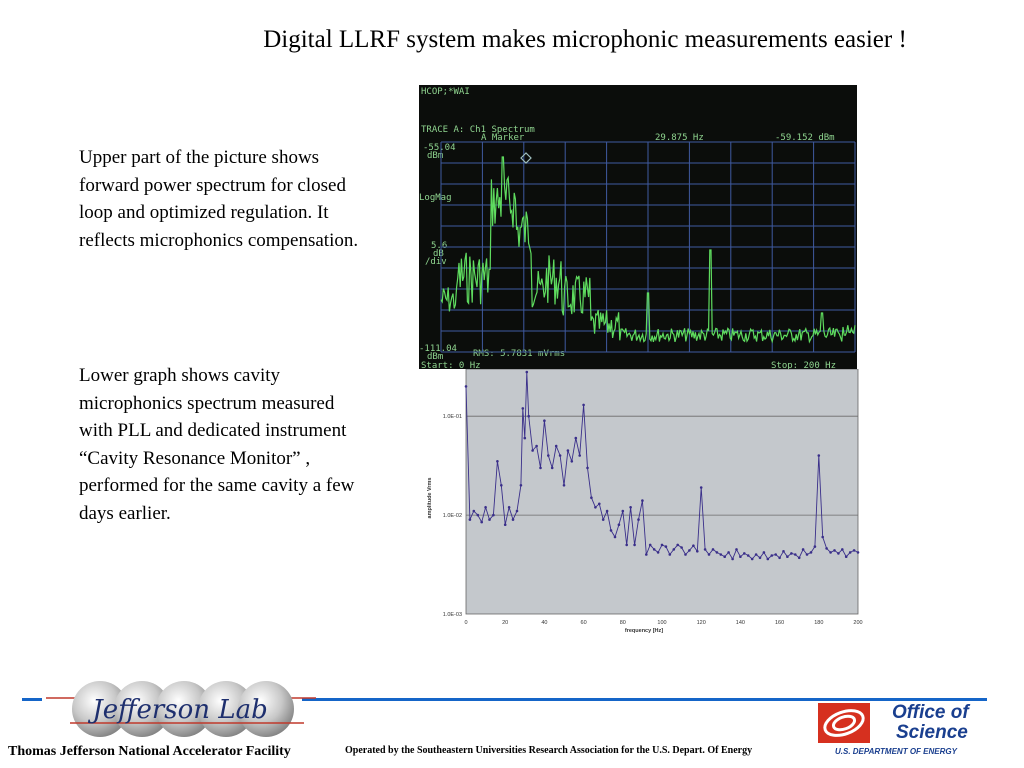  I want to click on chart-x-tick-label: 100, so click(661, 623).